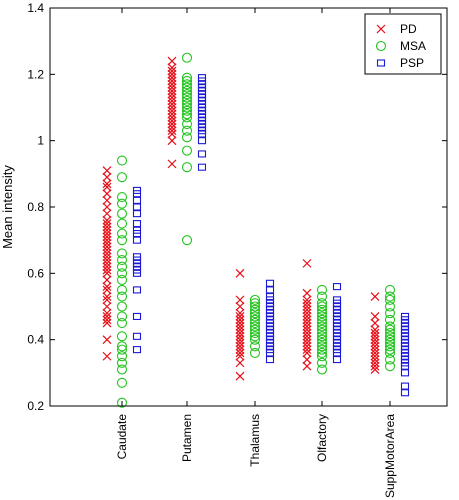  Describe the element at coordinates (381, 46) in the screenshot. I see `legend-marker-msa` at that location.